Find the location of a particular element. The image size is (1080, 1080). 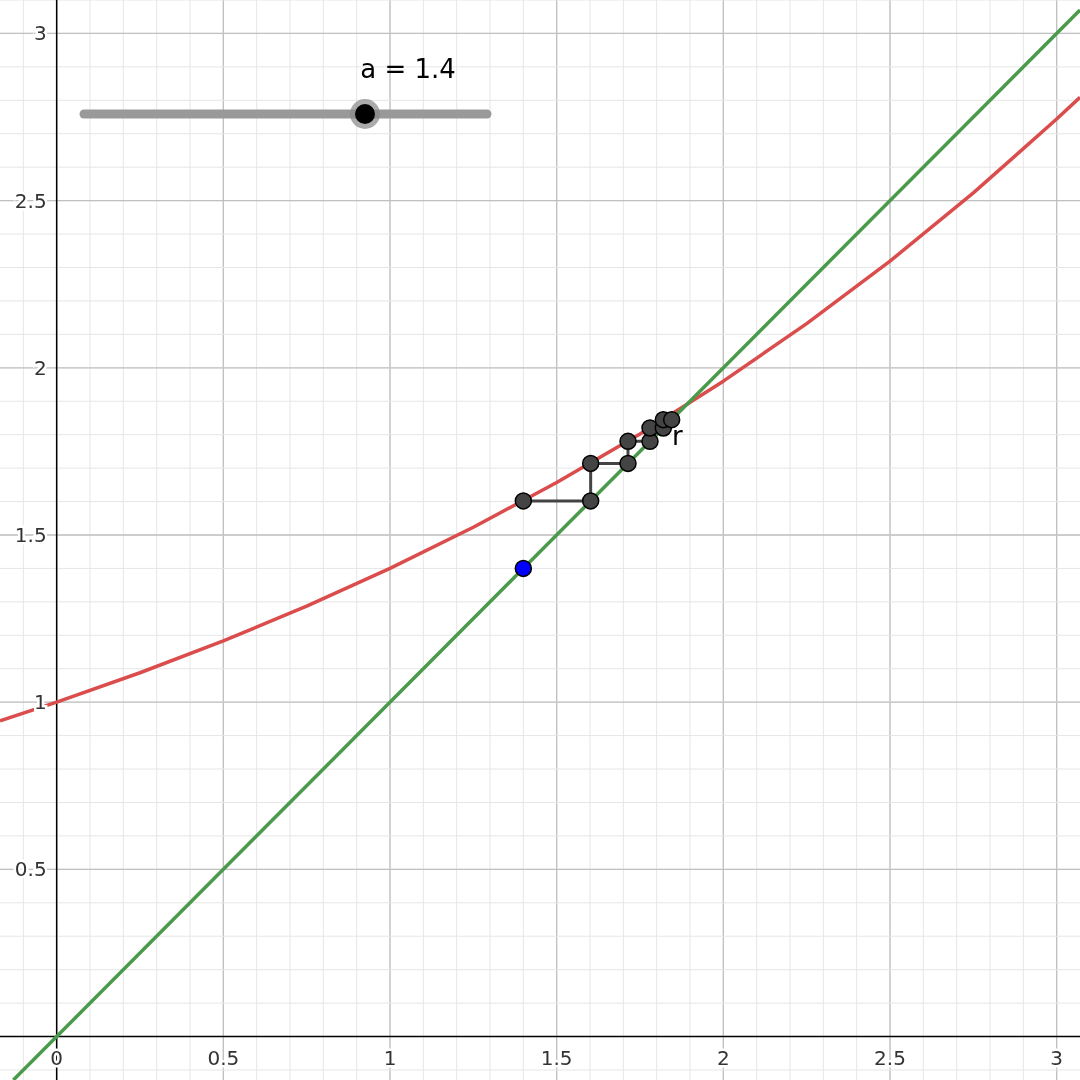

y-tick-label: 1.5 is located at coordinates (30, 534).